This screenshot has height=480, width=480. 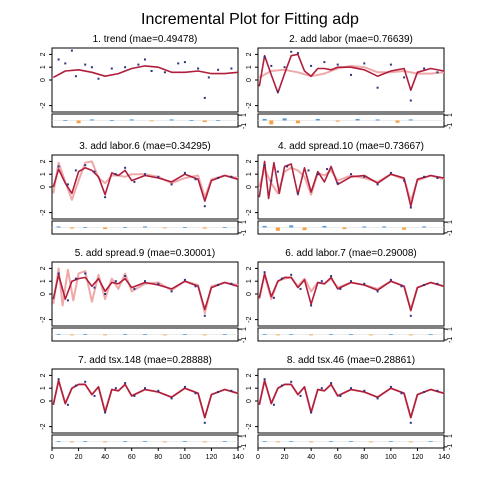 What do you see at coordinates (145, 253) in the screenshot?
I see `panel-title: 5. add spread.9 (mae=0.30001)` at bounding box center [145, 253].